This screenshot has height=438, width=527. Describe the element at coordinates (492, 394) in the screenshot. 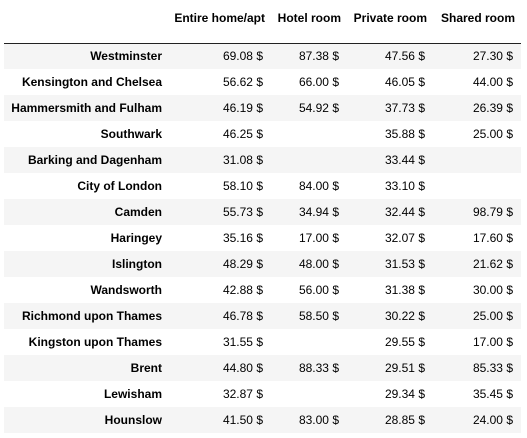

I see `table-cell: 35.45 $` at that location.